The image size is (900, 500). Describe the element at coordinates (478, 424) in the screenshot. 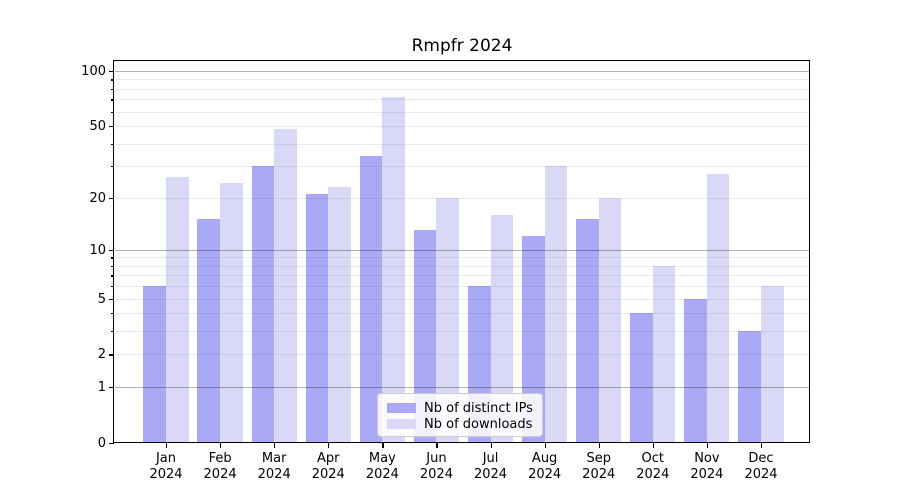

I see `legend-label-downloads: Nb of downloads` at that location.